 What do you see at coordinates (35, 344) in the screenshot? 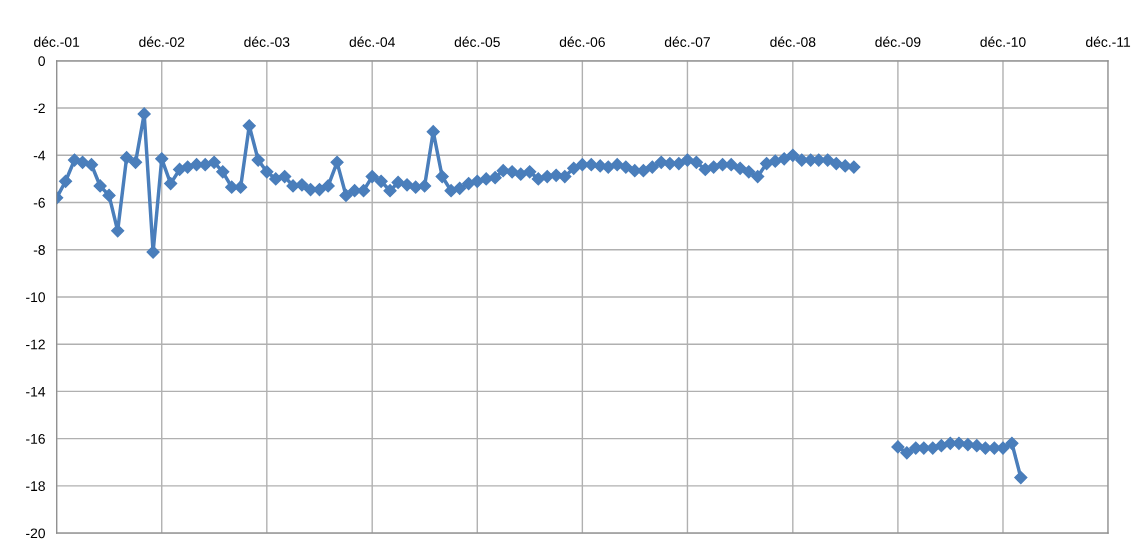
I see `y-tick-label: -12` at bounding box center [35, 344].